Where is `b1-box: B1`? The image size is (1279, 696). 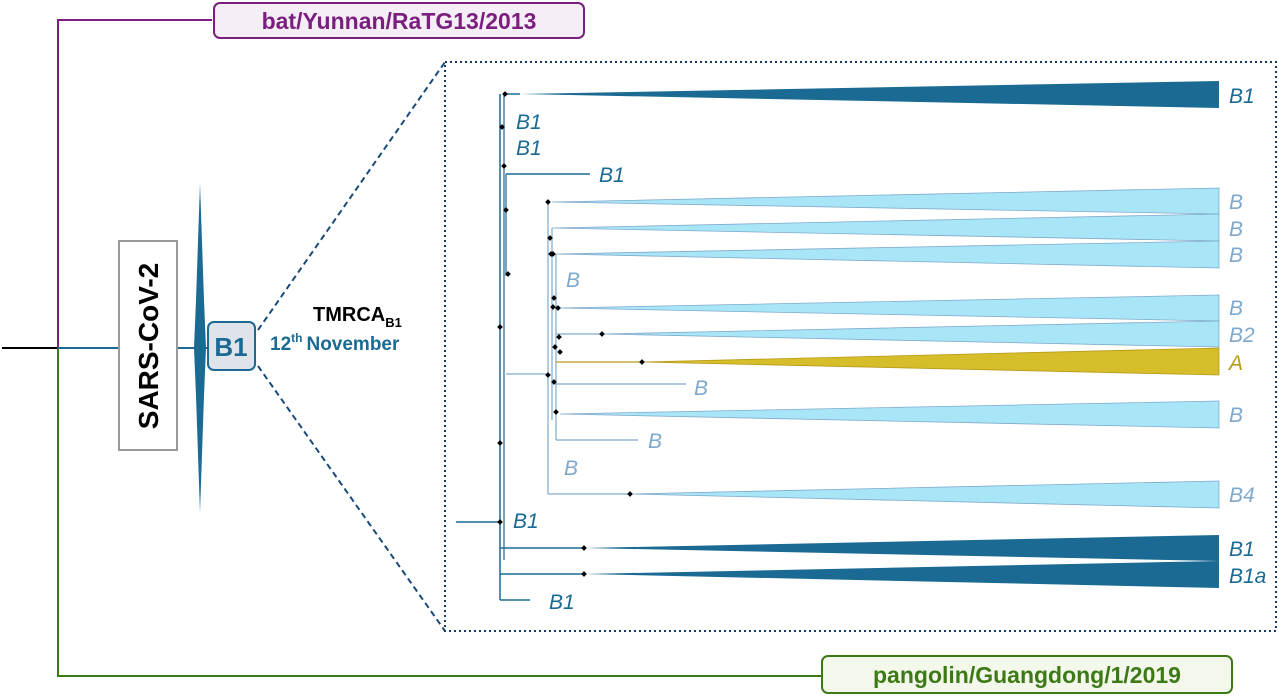
b1-box: B1 is located at coordinates (231, 346).